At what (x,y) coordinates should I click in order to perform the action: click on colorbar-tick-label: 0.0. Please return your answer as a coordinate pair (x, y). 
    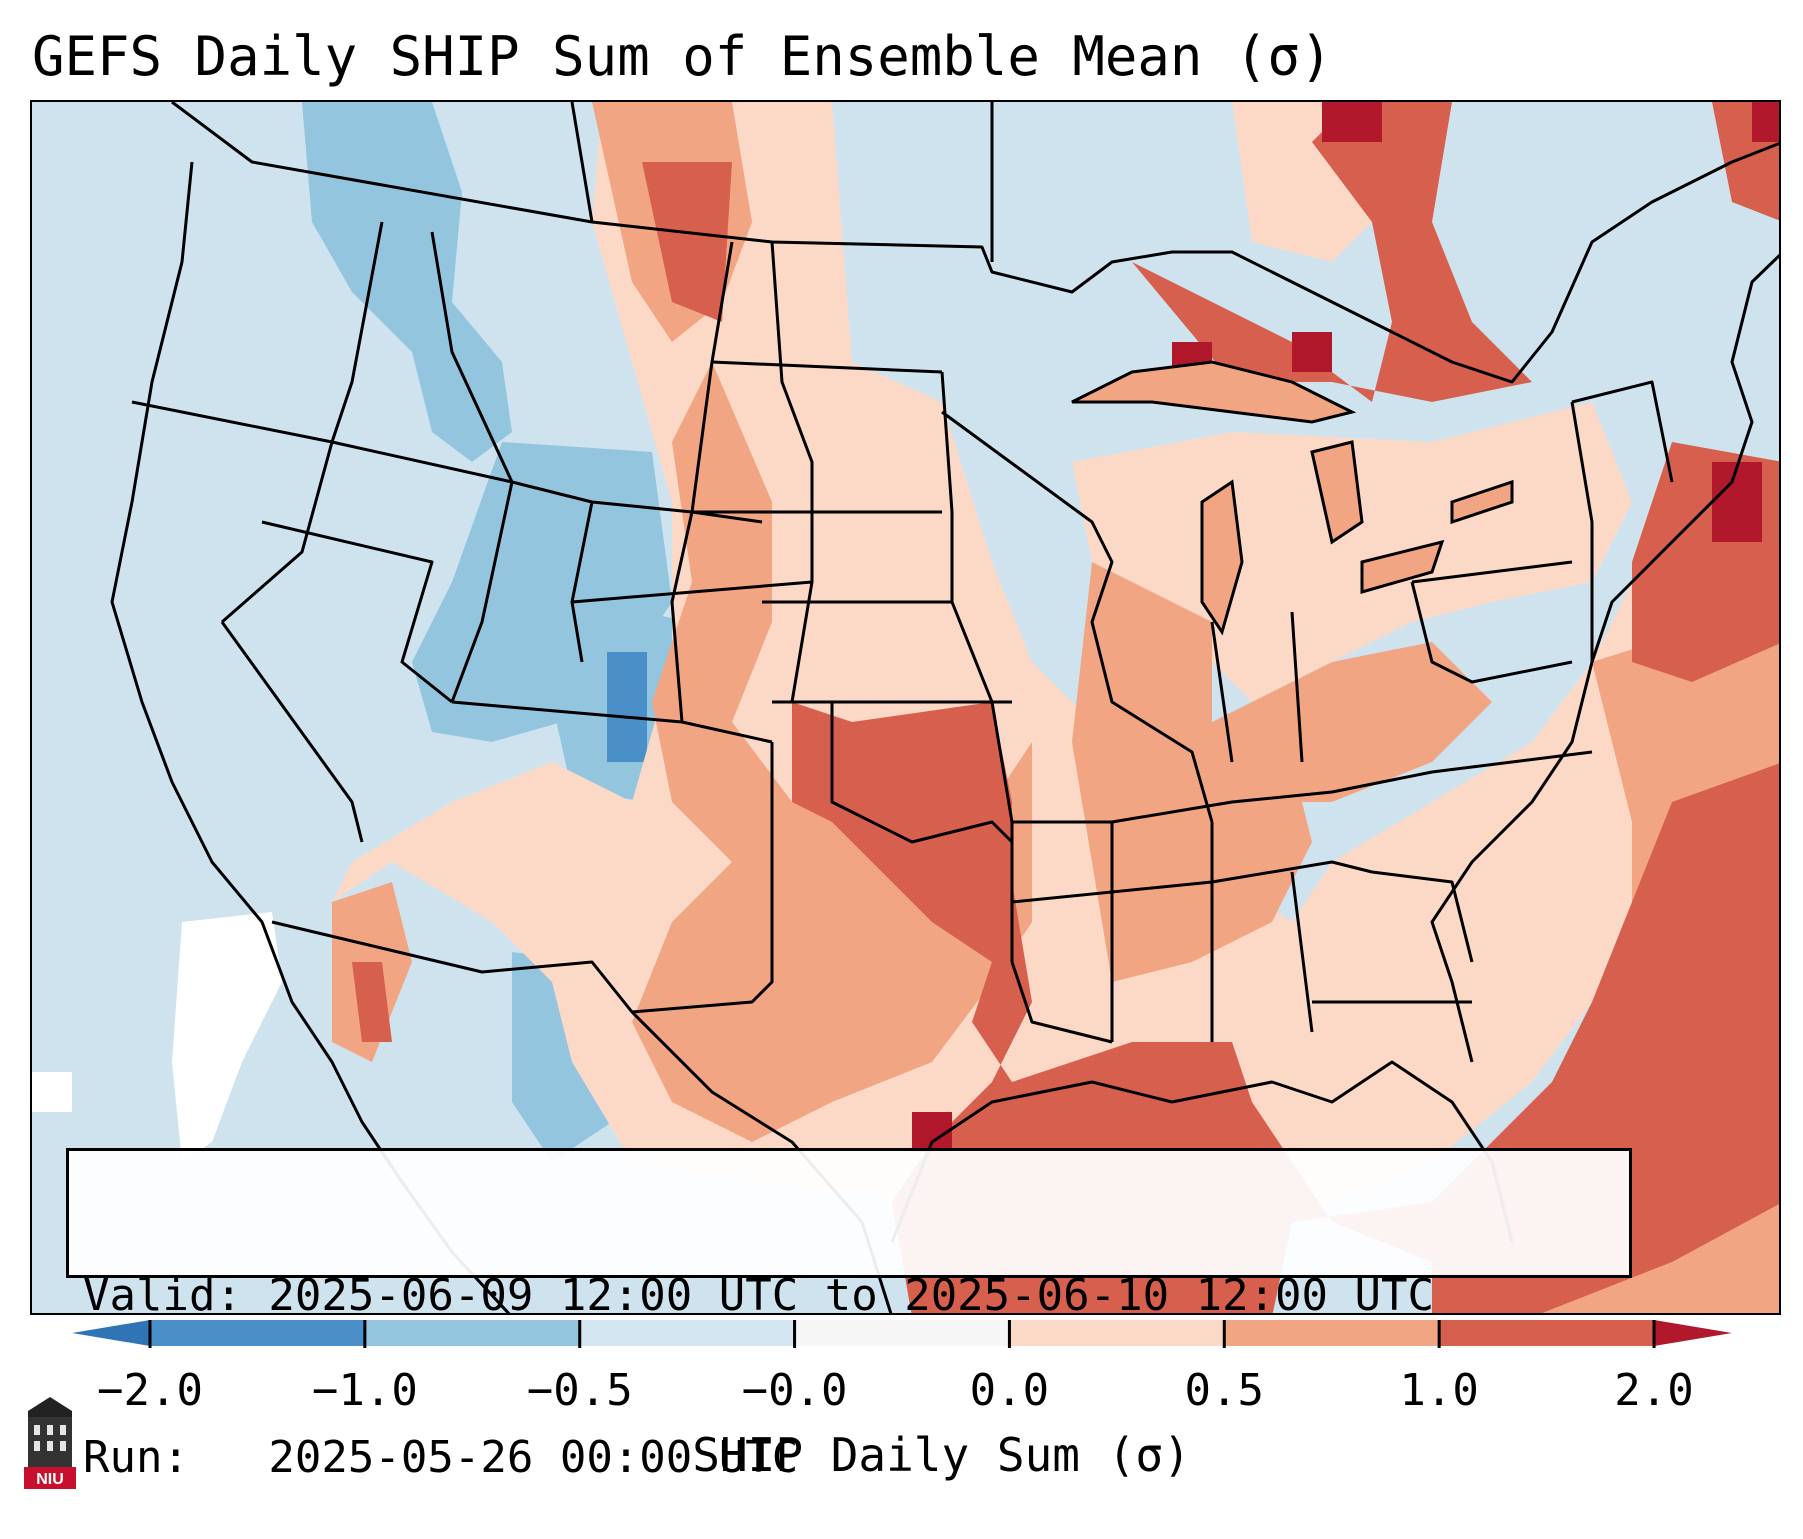
    Looking at the image, I should click on (1009, 1390).